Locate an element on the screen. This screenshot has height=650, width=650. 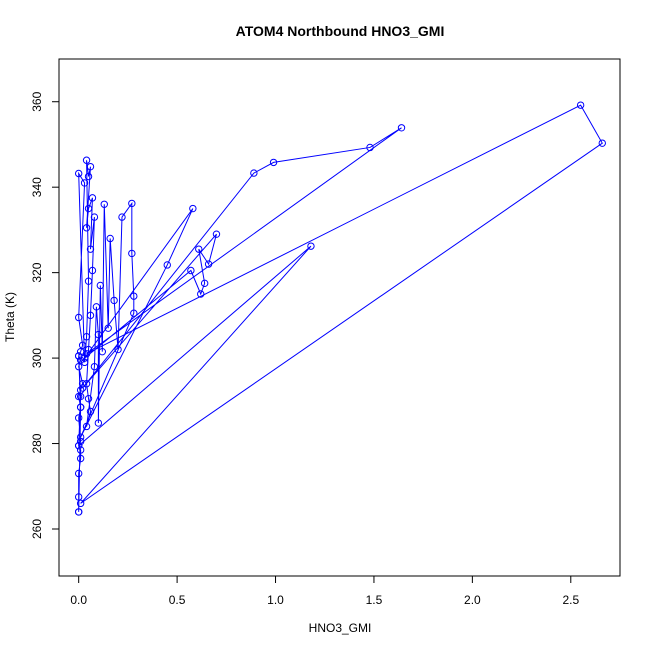
x-tick-label: 1.5 is located at coordinates (374, 600).